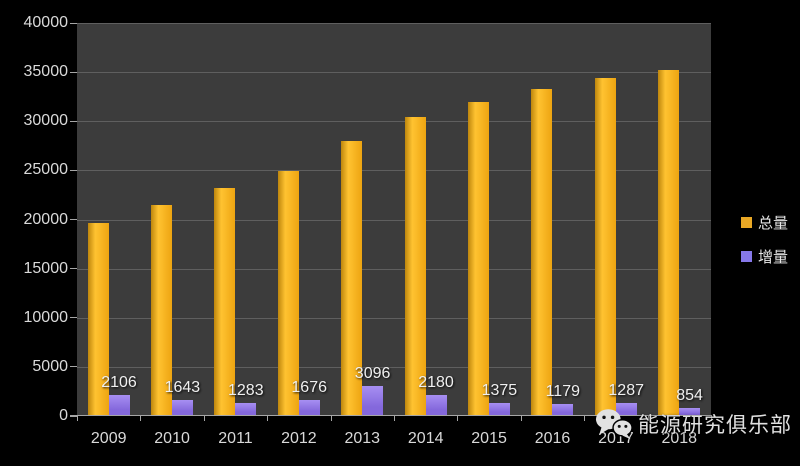  What do you see at coordinates (391, 415) in the screenshot?
I see `x-axis-line` at bounding box center [391, 415].